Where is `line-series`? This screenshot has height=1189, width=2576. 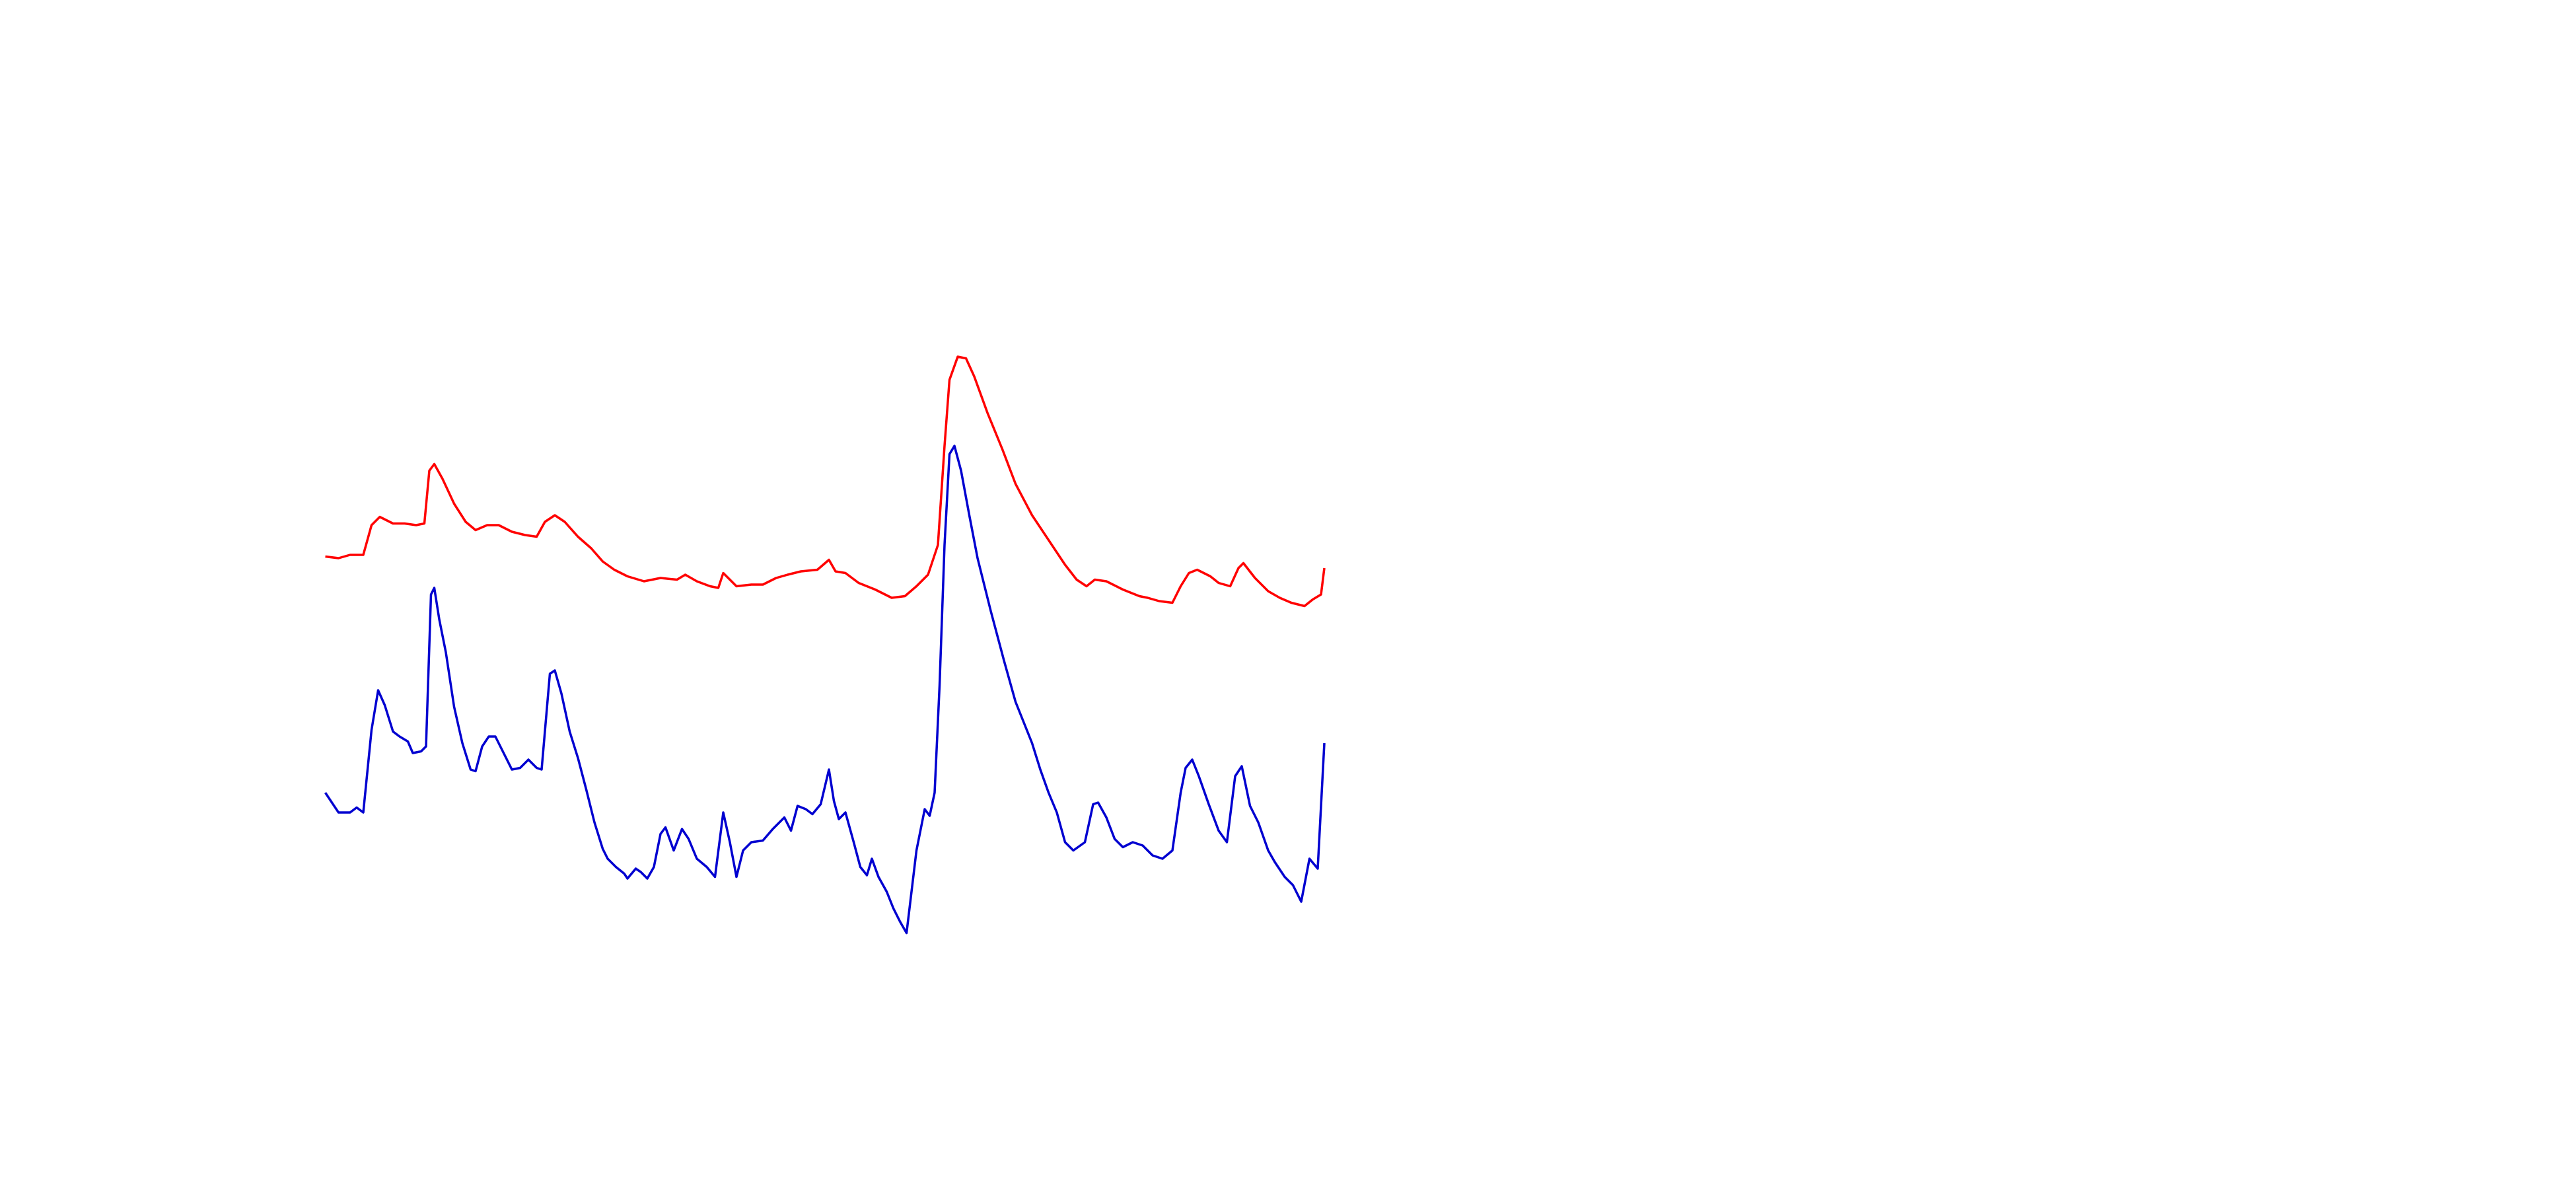
line-series is located at coordinates (826, 481).